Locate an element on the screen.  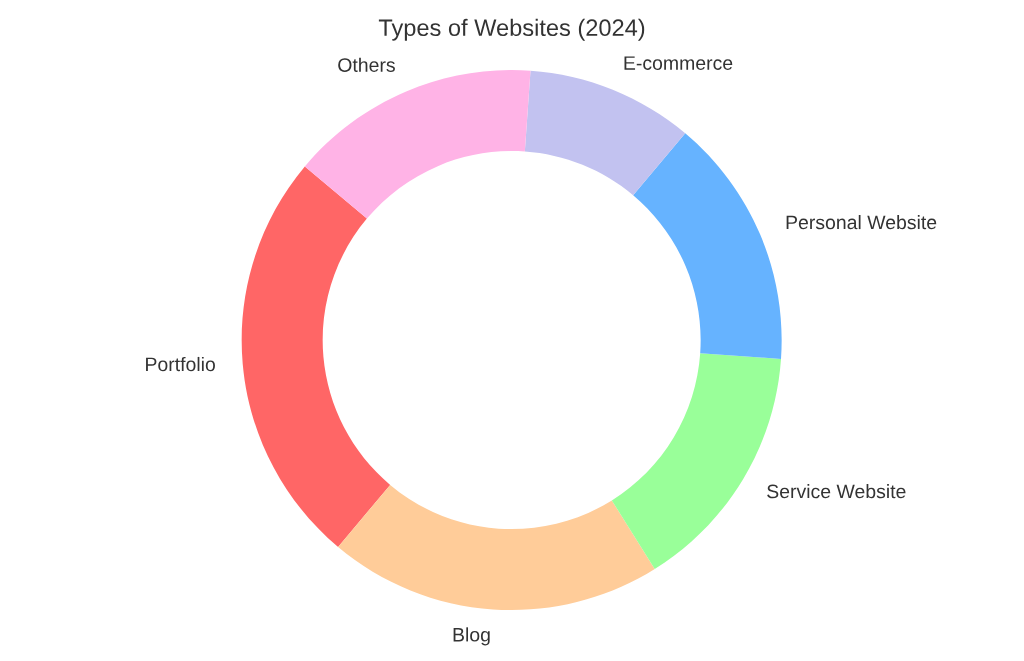
slice-label: Others is located at coordinates (366, 64).